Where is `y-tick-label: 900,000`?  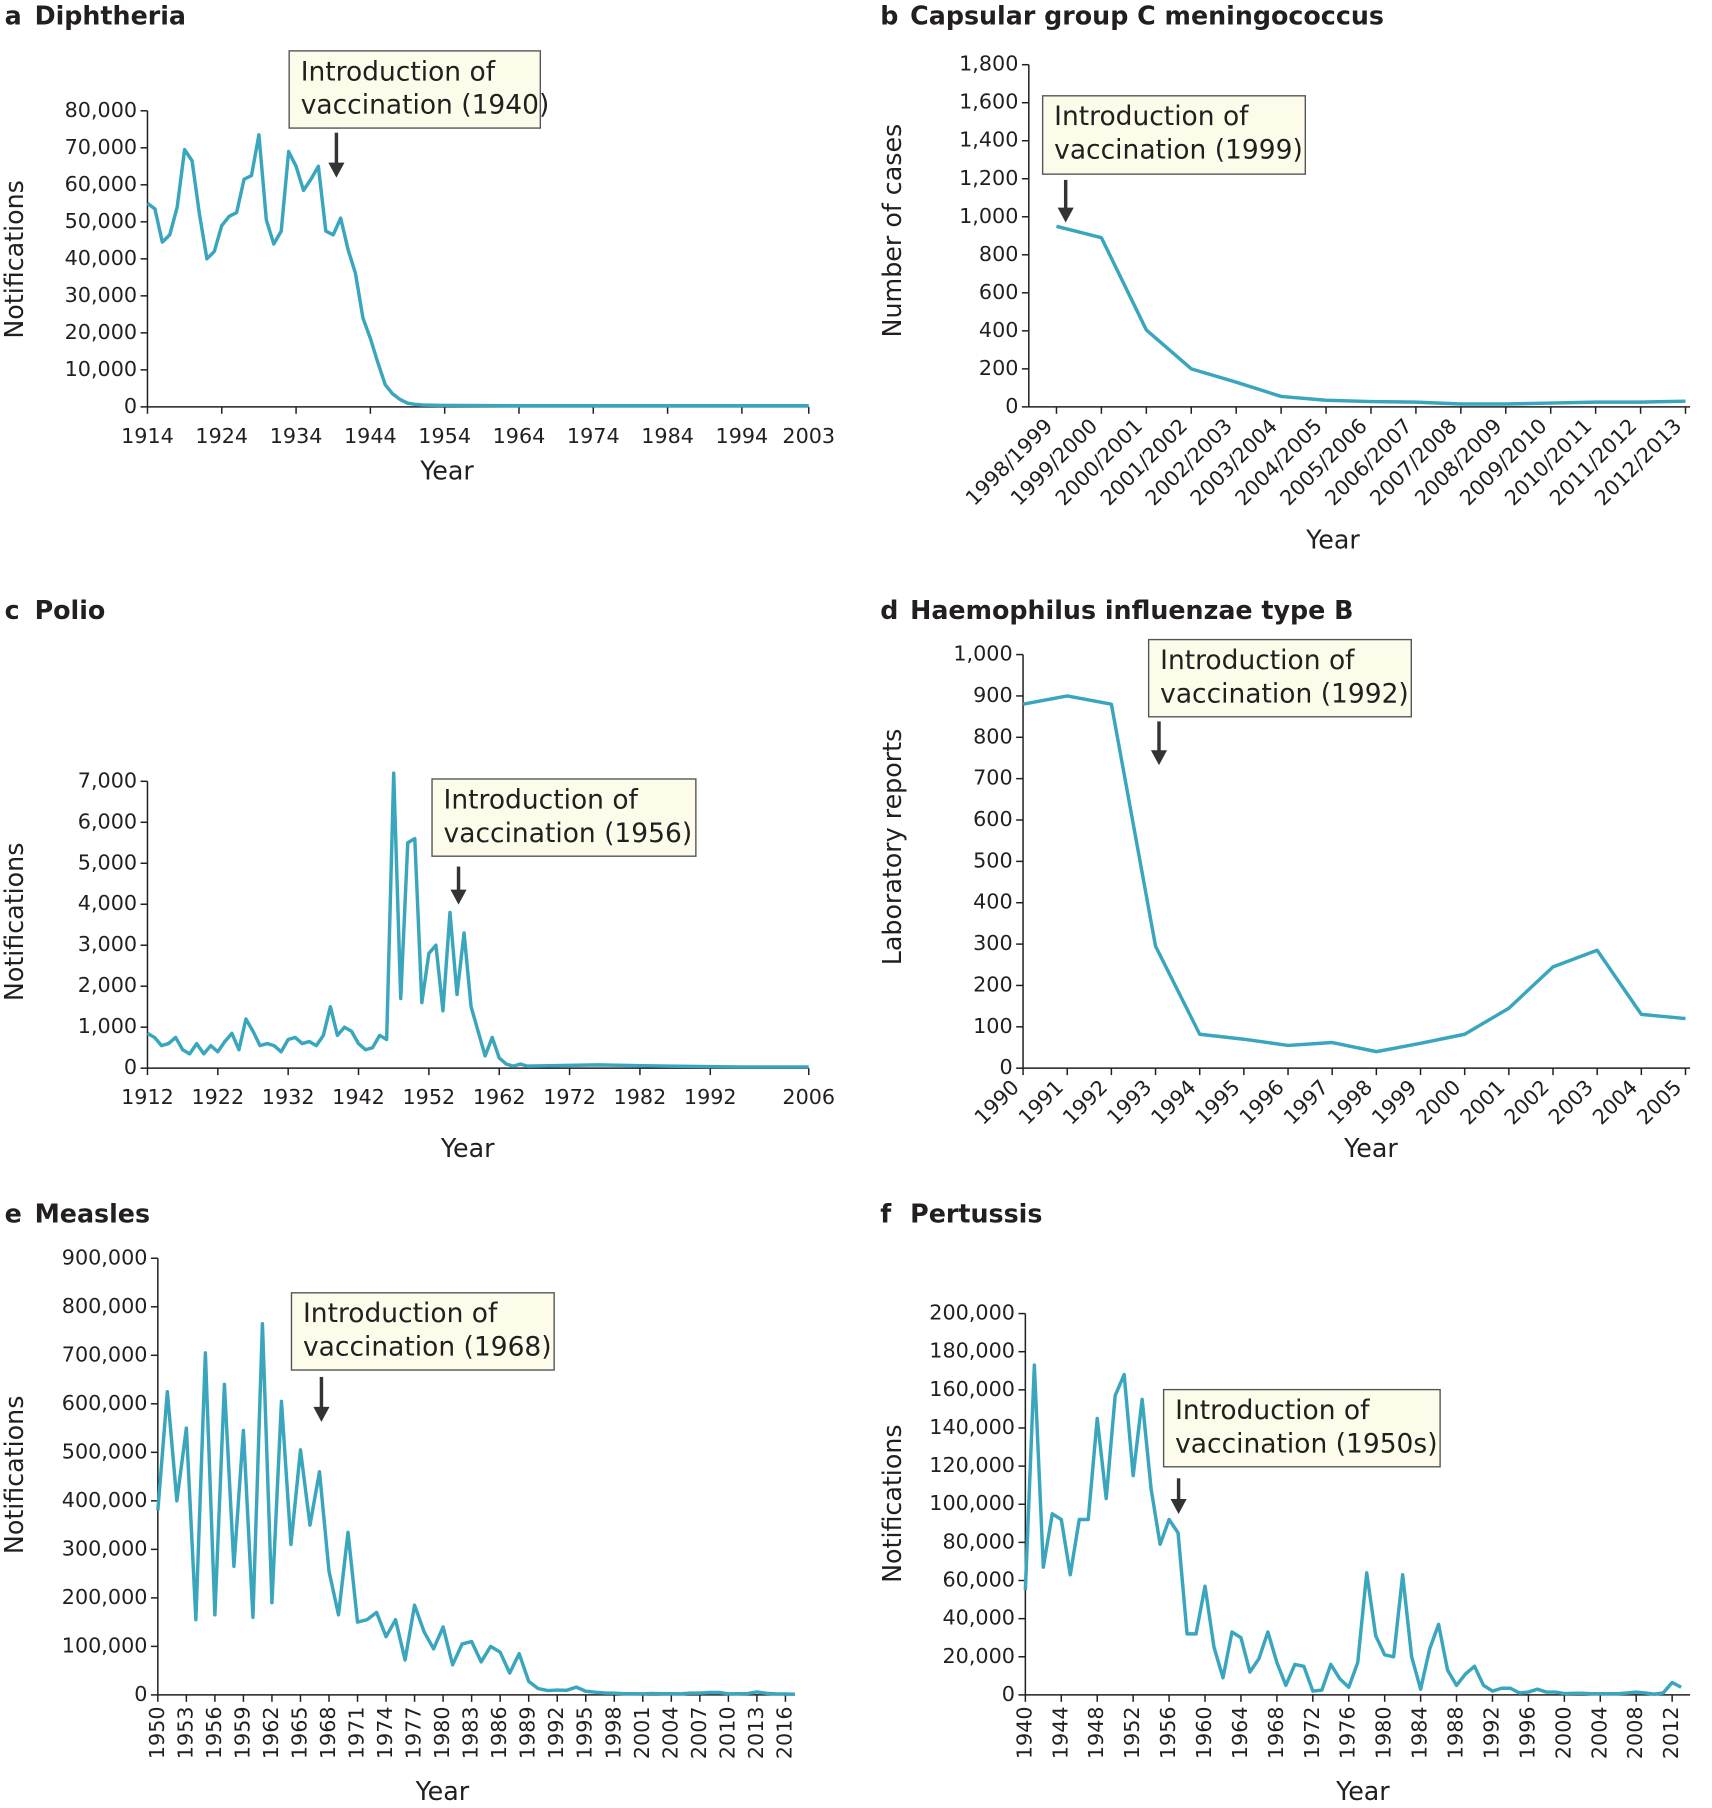 y-tick-label: 900,000 is located at coordinates (105, 1257).